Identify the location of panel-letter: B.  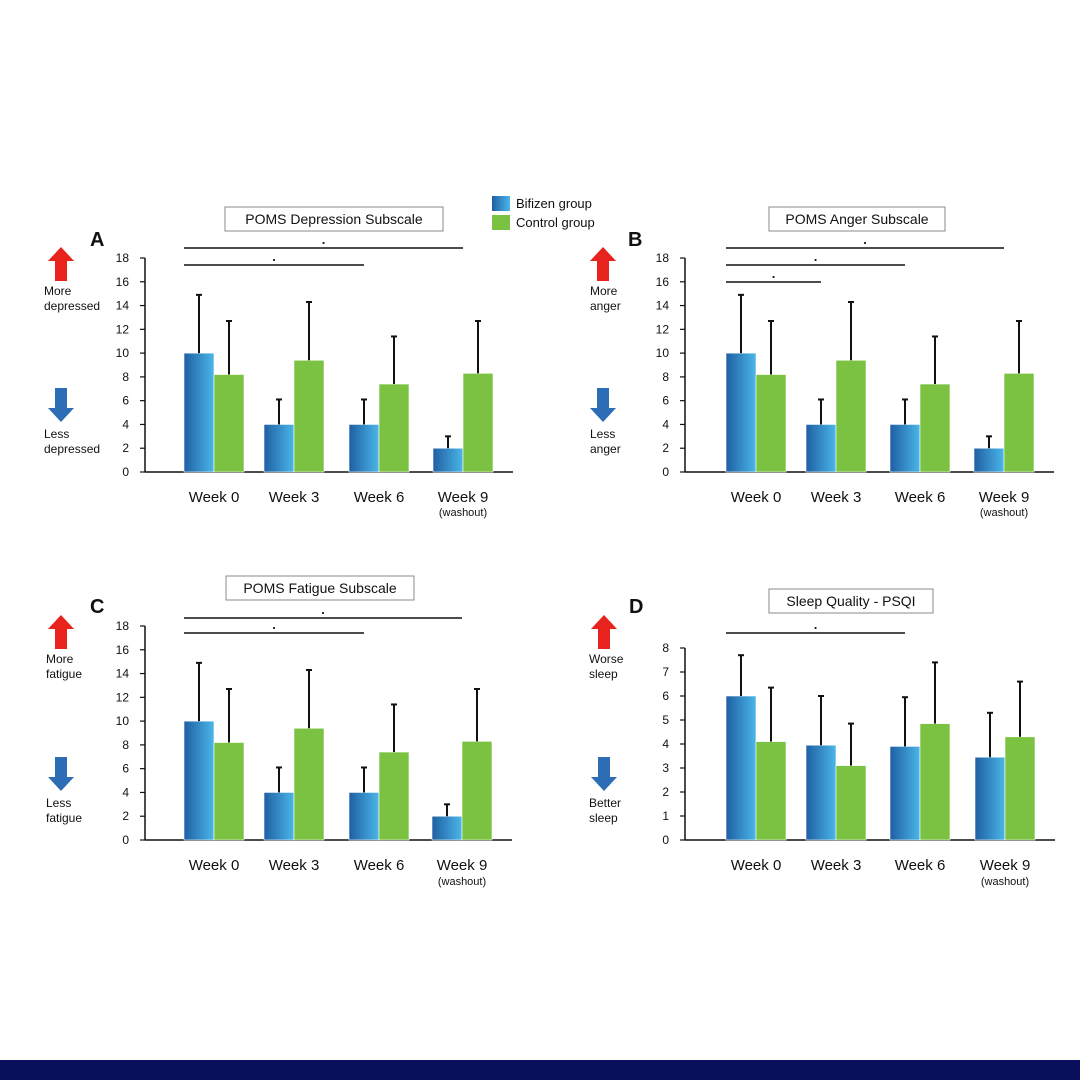
(635, 240).